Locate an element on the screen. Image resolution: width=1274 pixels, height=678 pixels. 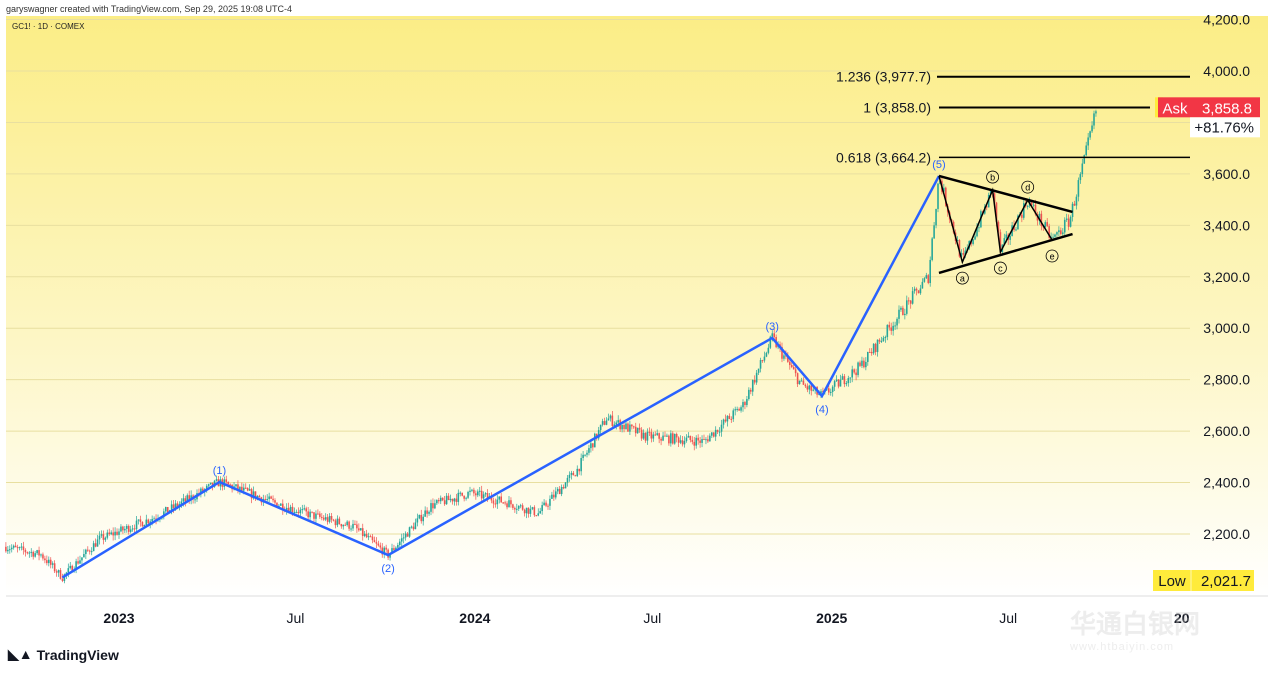
y-tick-label: 3,400.0 is located at coordinates (1226, 225).